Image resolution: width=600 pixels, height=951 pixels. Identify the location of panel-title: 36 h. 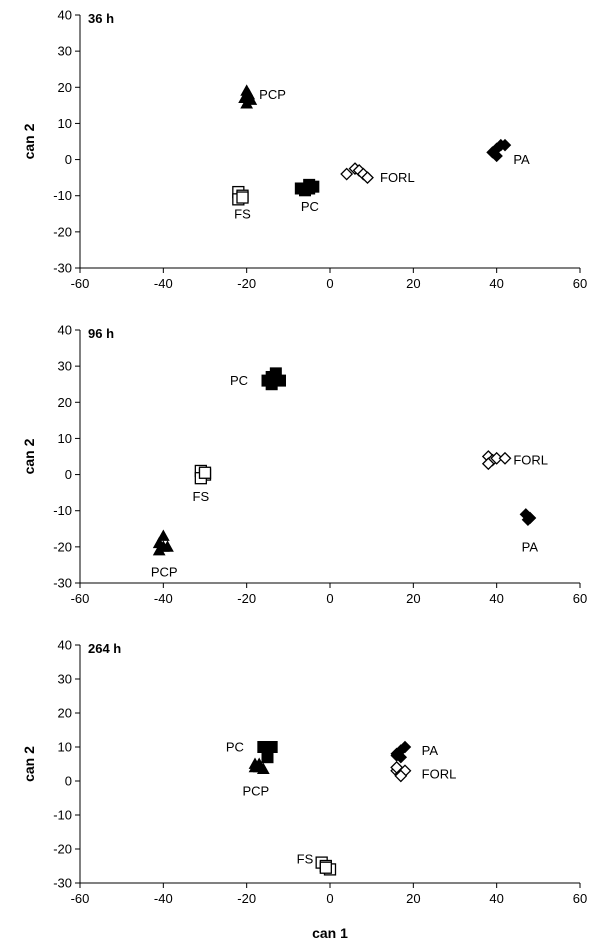
(101, 18).